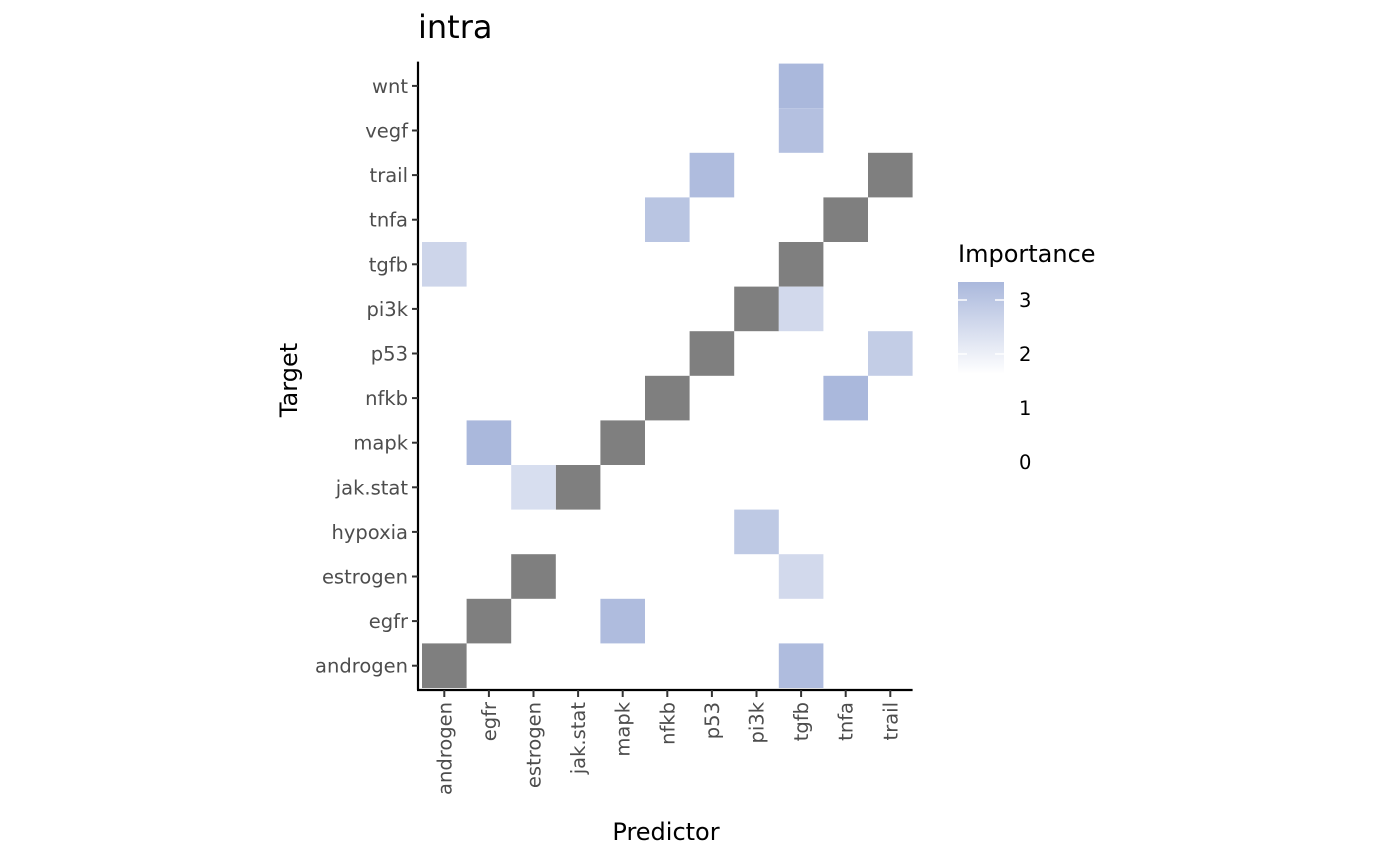  What do you see at coordinates (386, 398) in the screenshot?
I see `y-tick-label: nfkb` at bounding box center [386, 398].